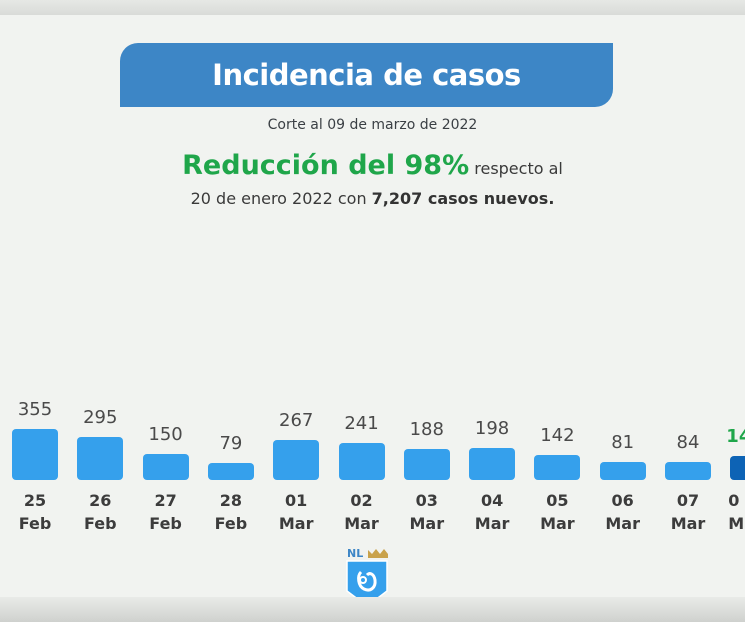  I want to click on page-title: Incidencia de casos, so click(366, 75).